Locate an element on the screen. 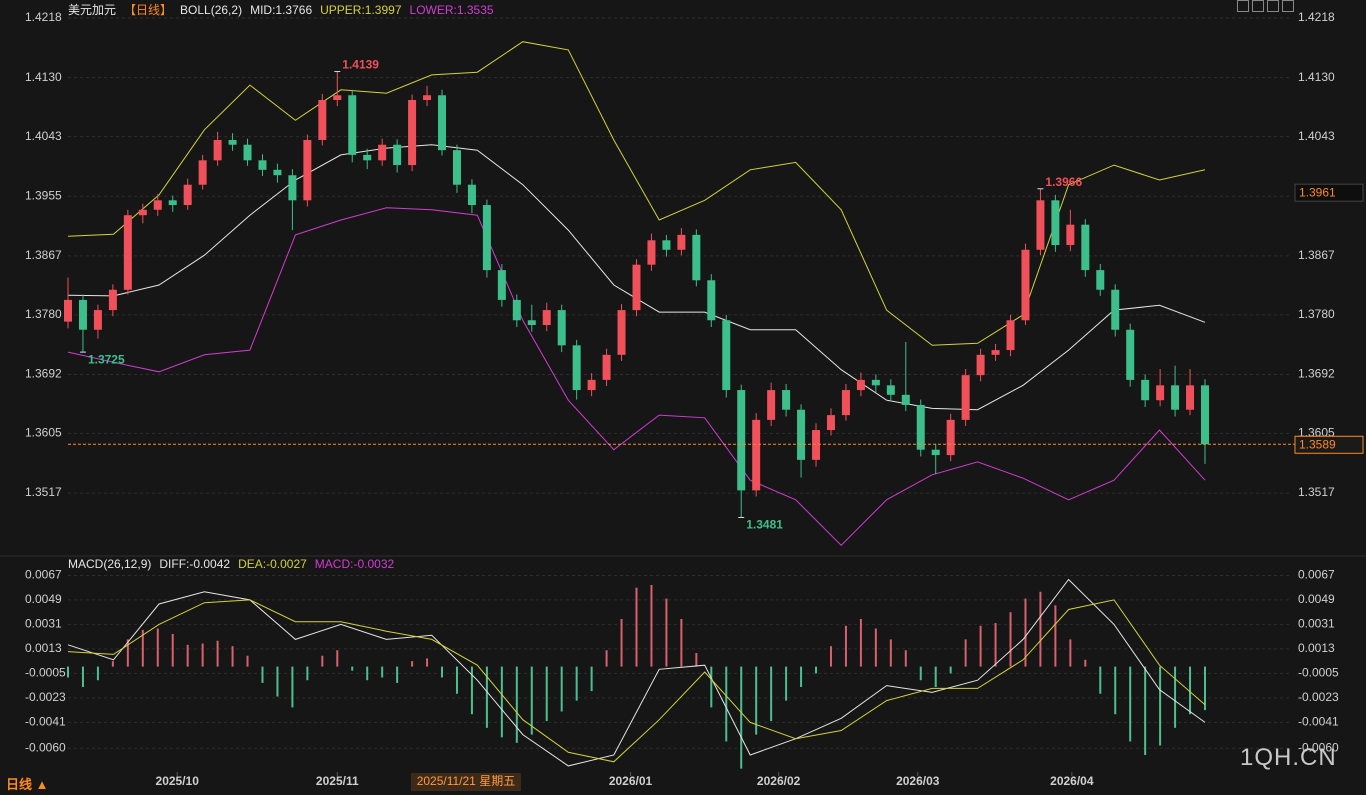 This screenshot has height=795, width=1366. x-tick-label: 2026/01 is located at coordinates (631, 781).